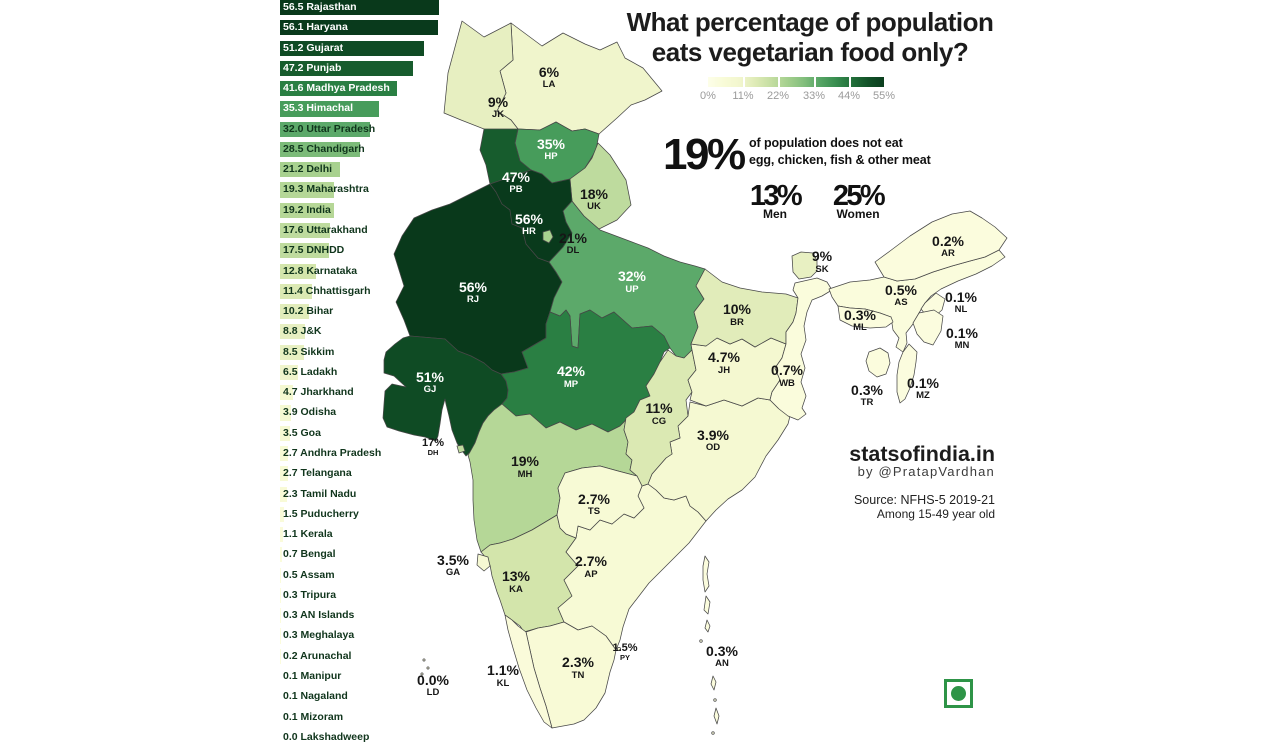 The width and height of the screenshot is (1280, 750). Describe the element at coordinates (503, 683) in the screenshot. I see `svg-text: KL` at that location.